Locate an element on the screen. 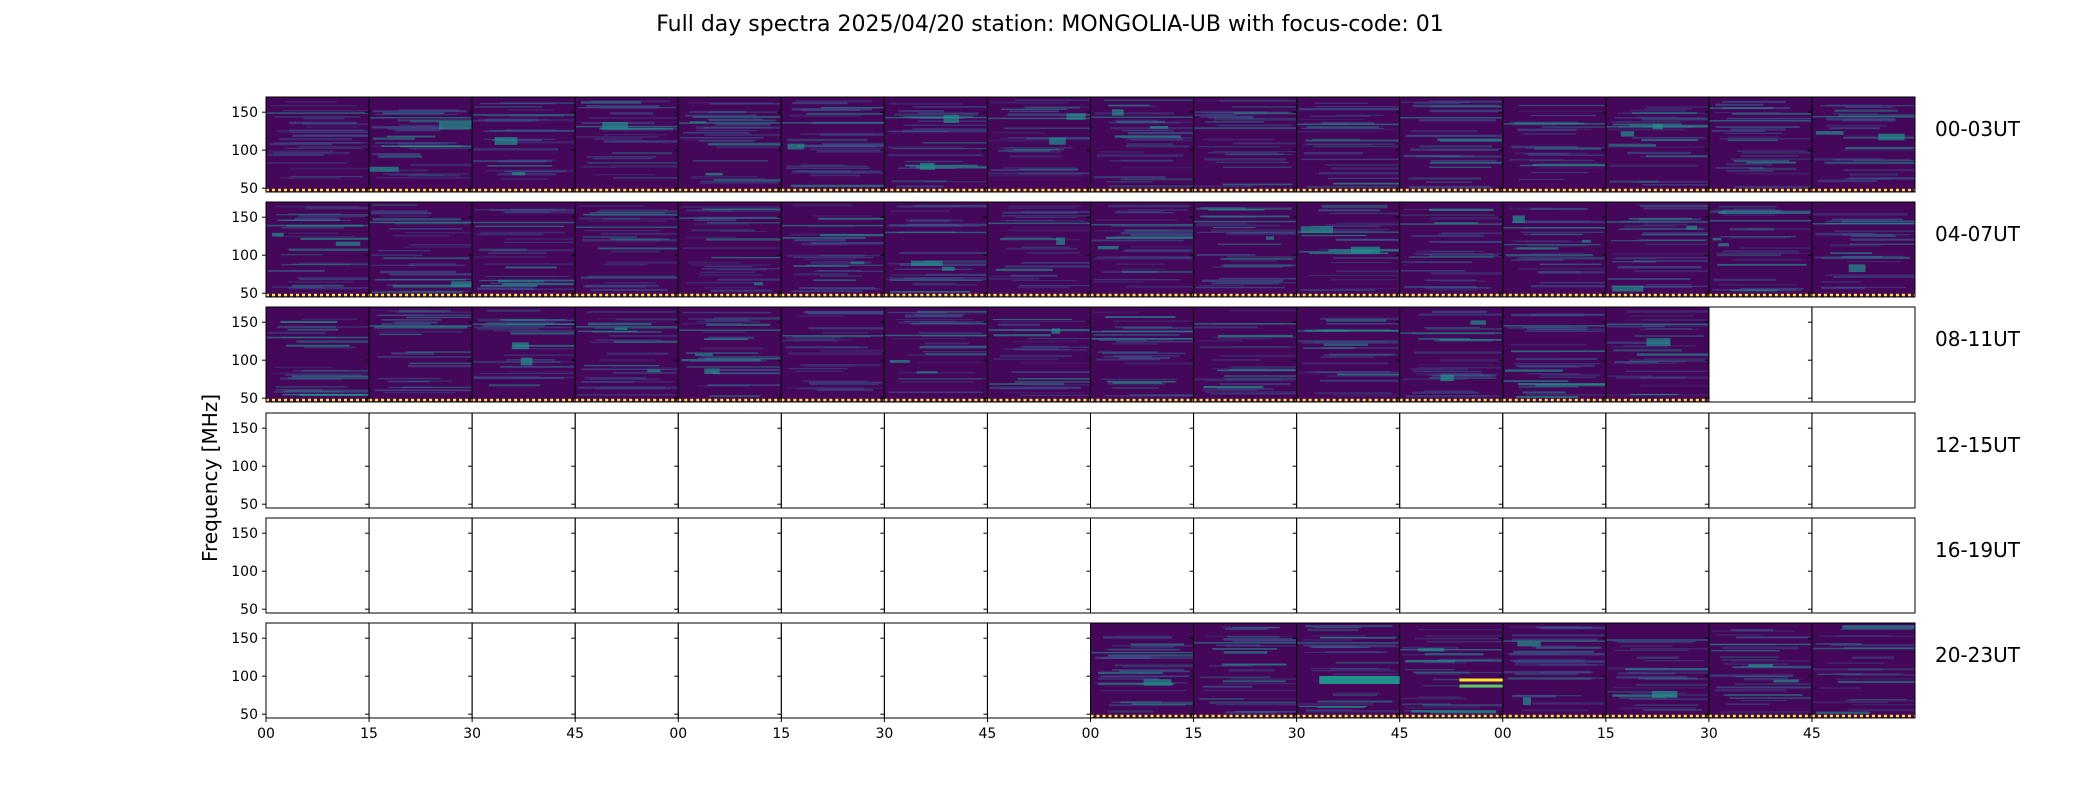 This screenshot has height=800, width=2100. x-tick-label: 45 is located at coordinates (988, 734).